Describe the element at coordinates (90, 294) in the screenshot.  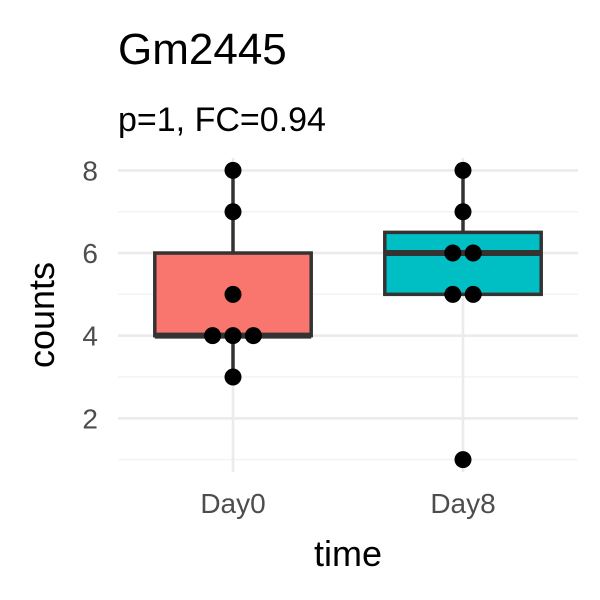
I see `y-tick-labels: 2 4 6 8` at that location.